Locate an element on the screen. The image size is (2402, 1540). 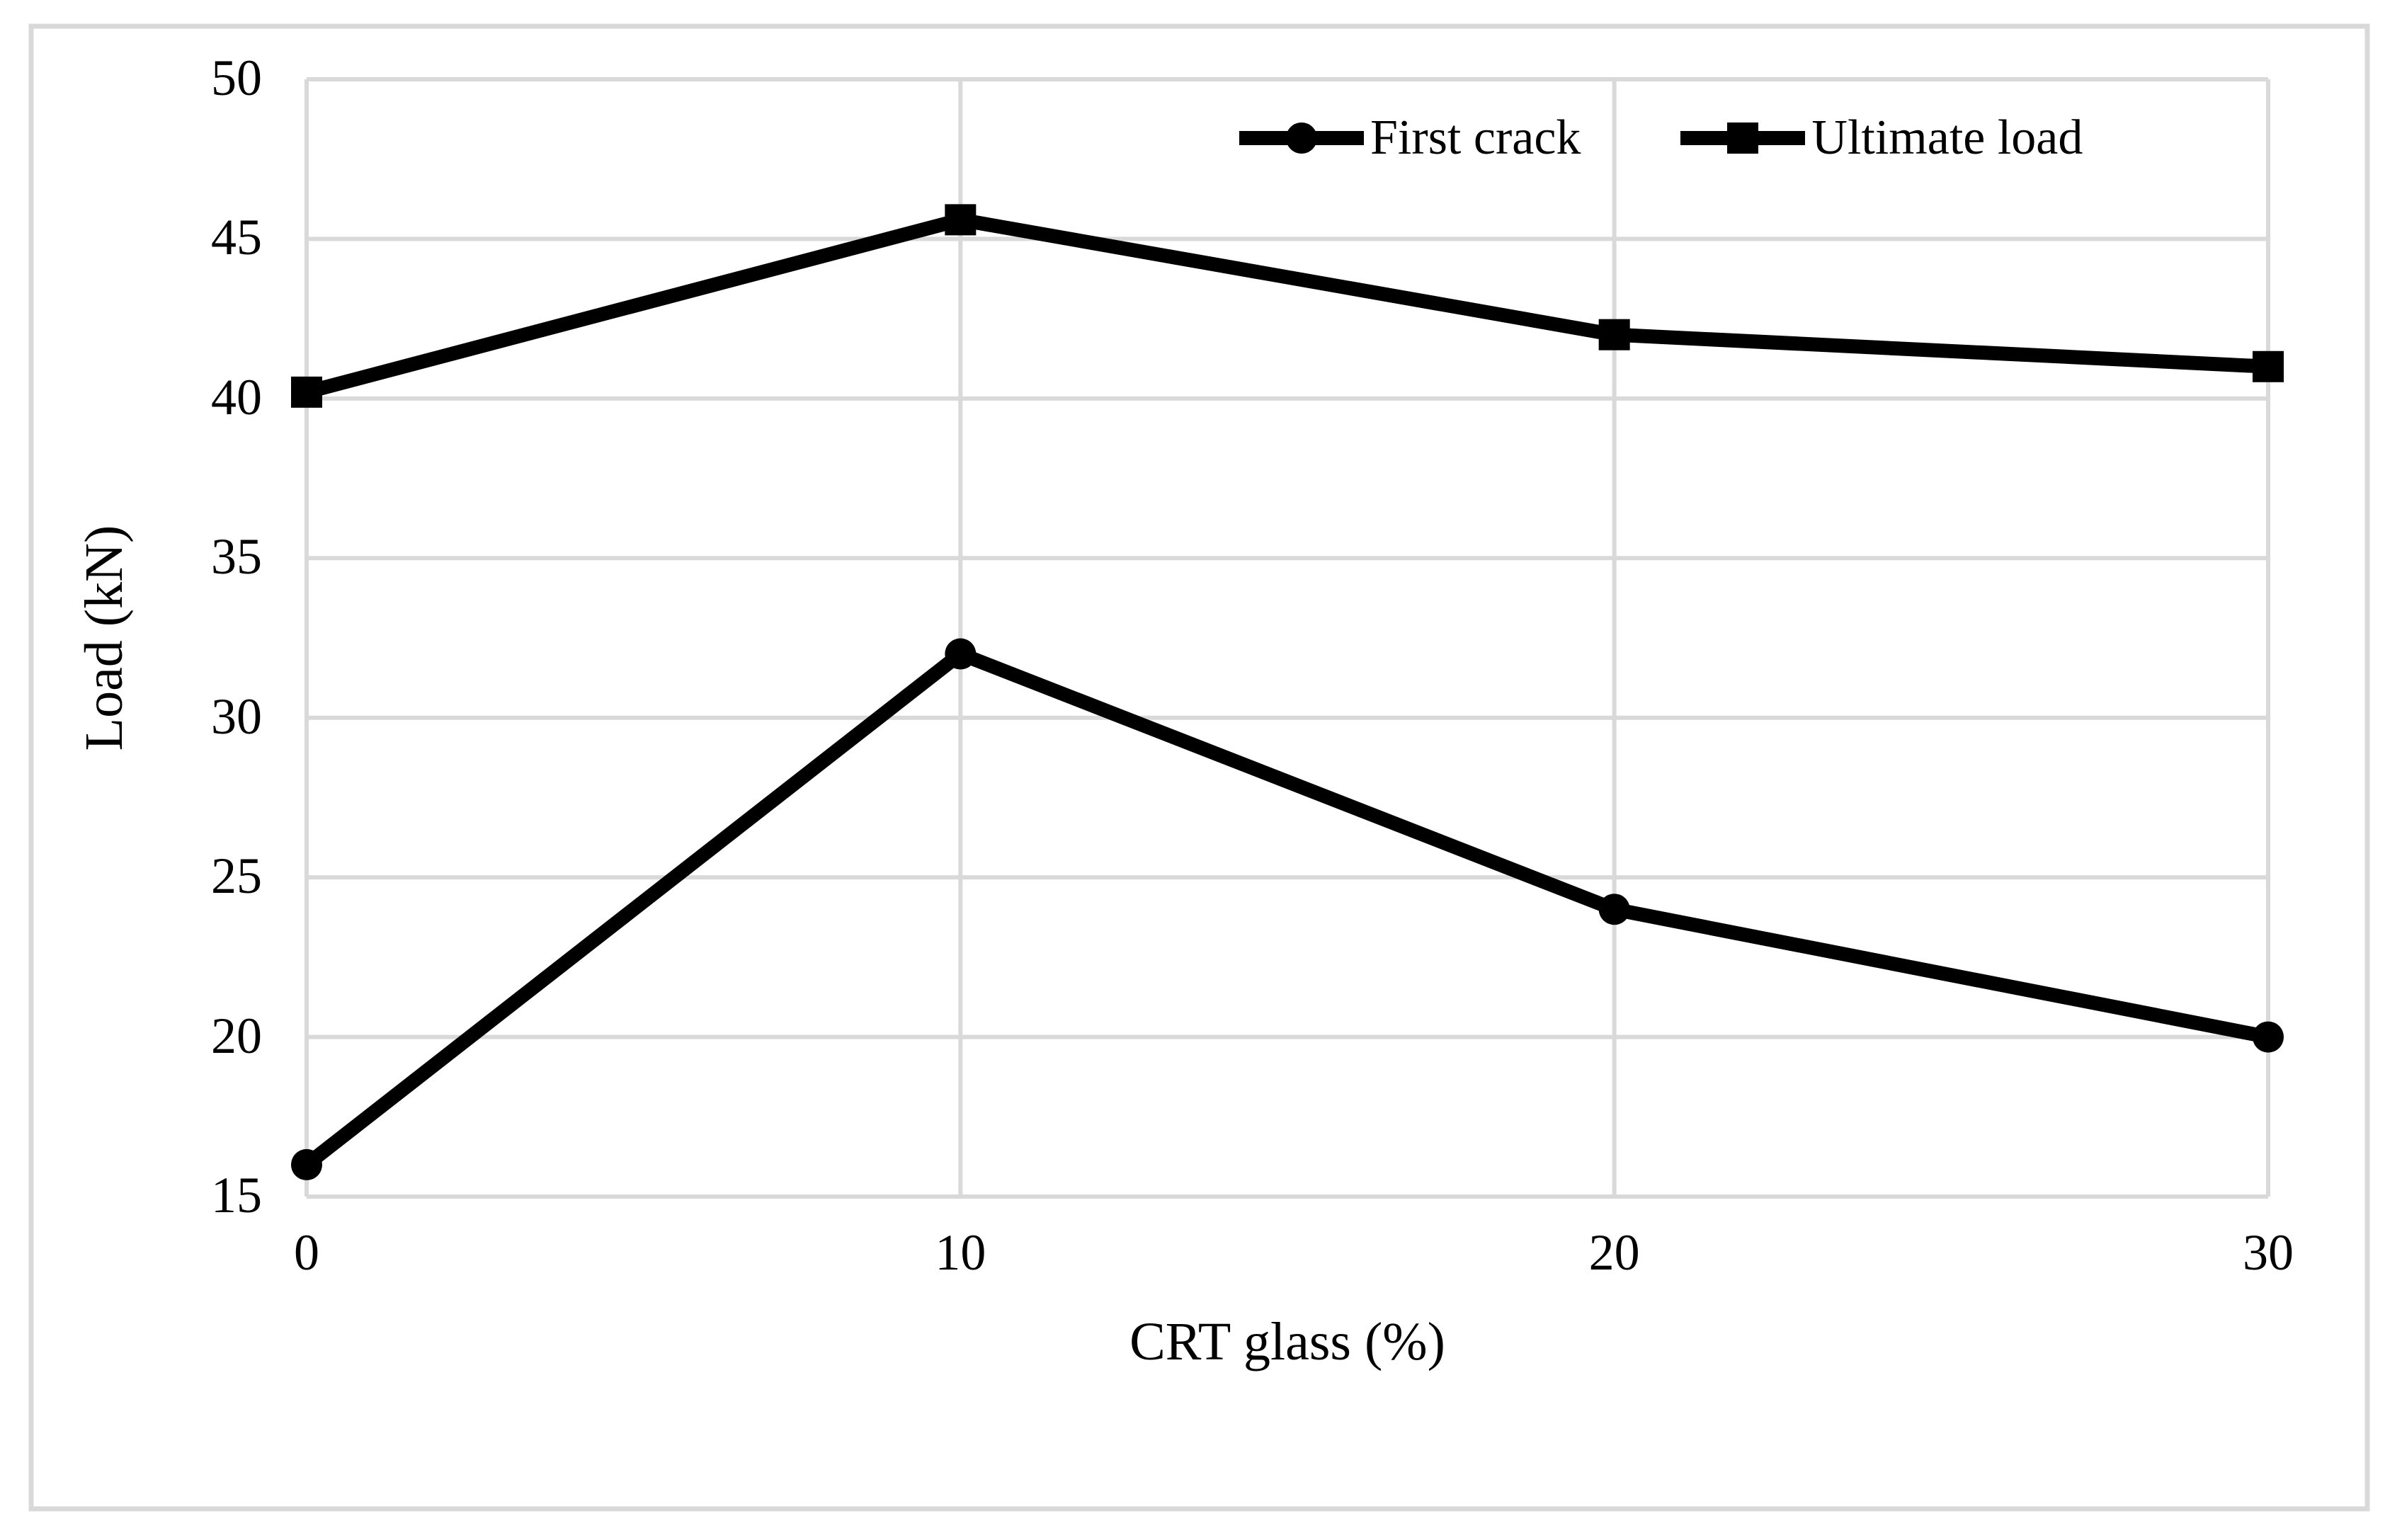
x-tick-label: 0 is located at coordinates (306, 1253).